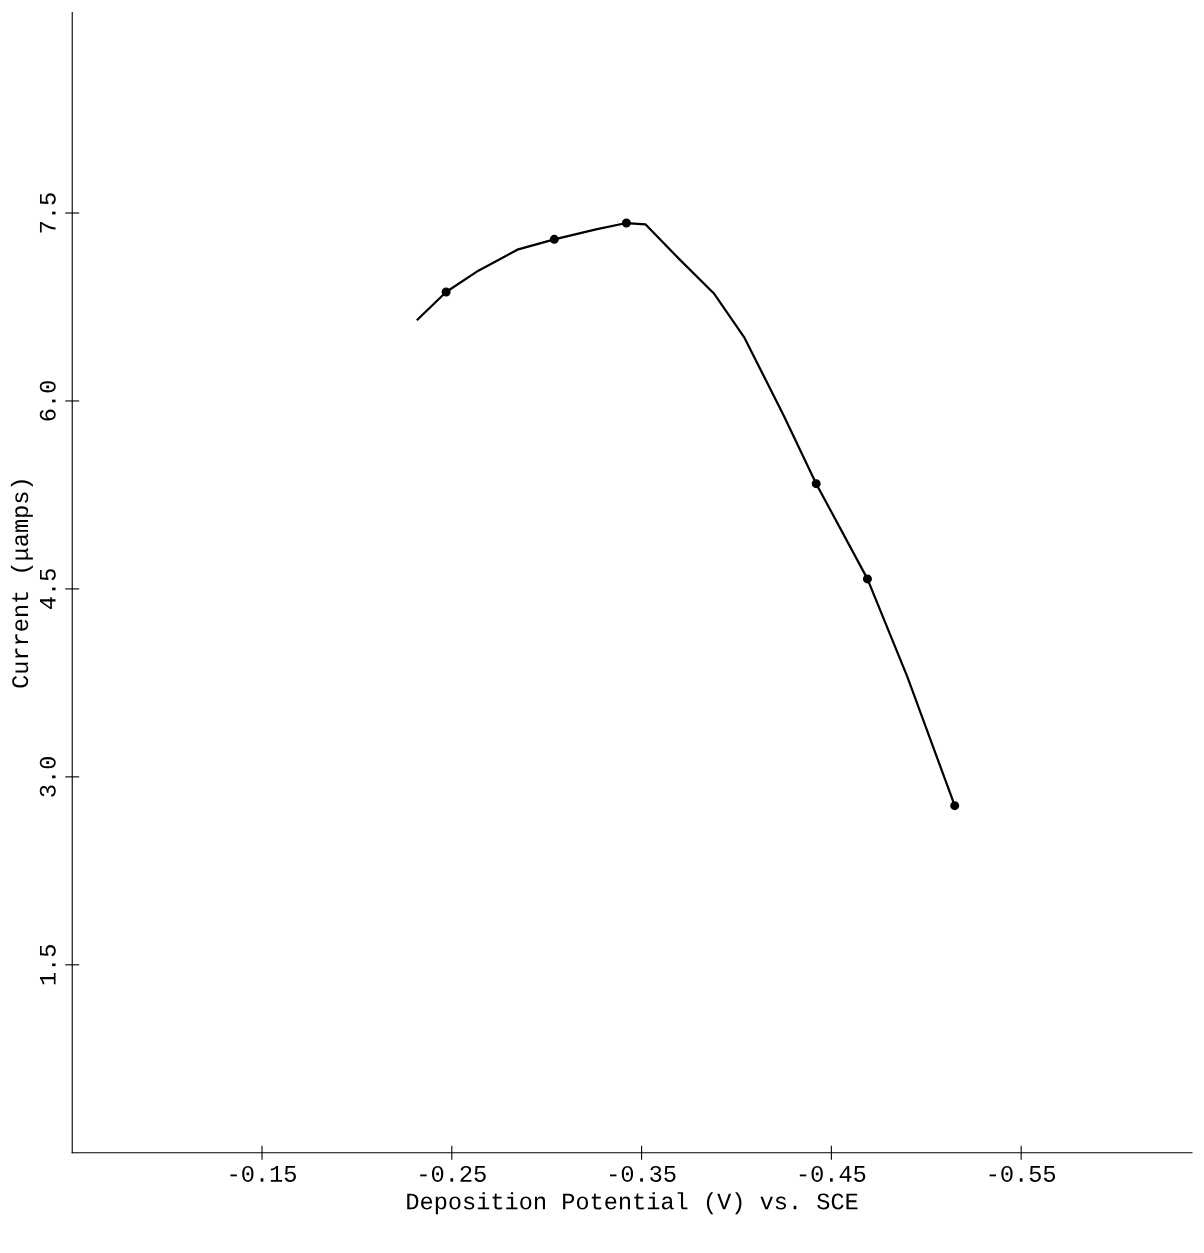  What do you see at coordinates (263, 1173) in the screenshot?
I see `x-tick-label: -0.15` at bounding box center [263, 1173].